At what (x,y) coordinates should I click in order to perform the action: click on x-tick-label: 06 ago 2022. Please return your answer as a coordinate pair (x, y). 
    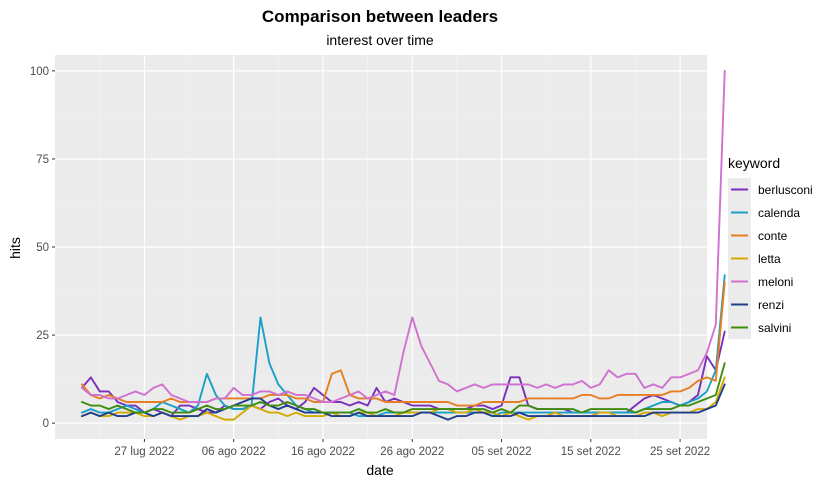
    Looking at the image, I should click on (234, 452).